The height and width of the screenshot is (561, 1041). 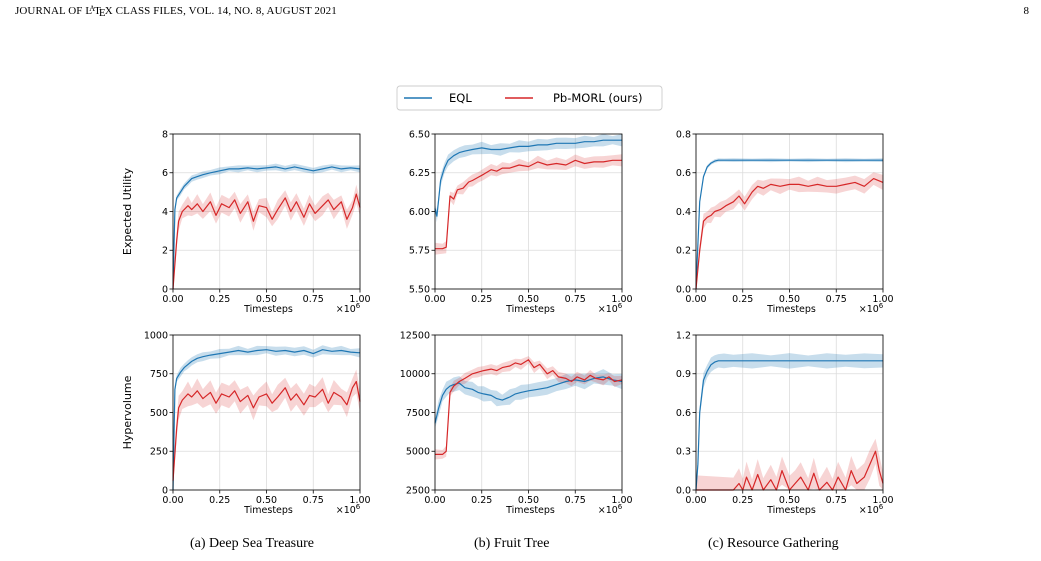 I want to click on latex-l: L, so click(x=89, y=11).